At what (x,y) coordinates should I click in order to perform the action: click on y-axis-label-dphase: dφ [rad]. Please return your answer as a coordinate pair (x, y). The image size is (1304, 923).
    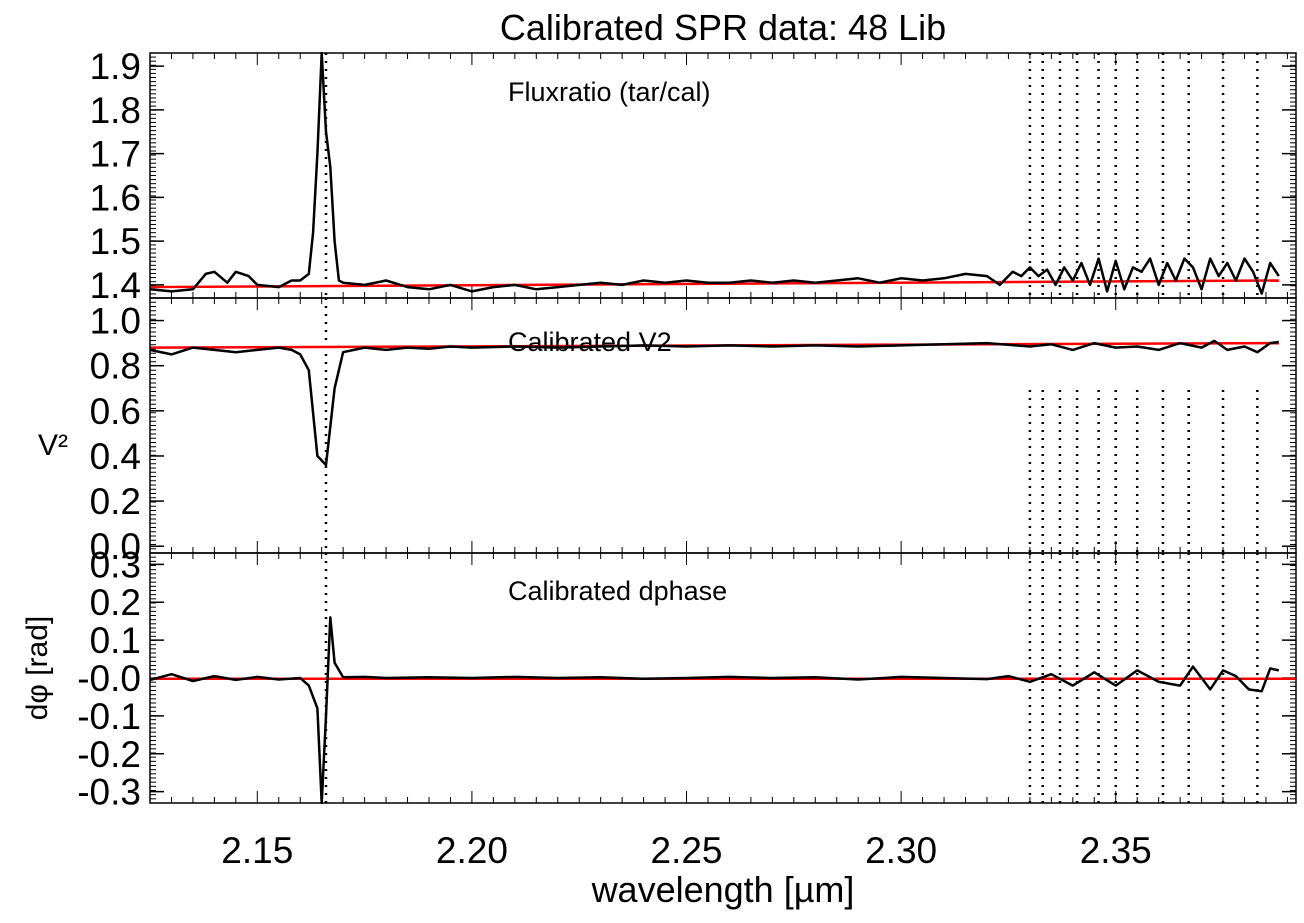
    Looking at the image, I should click on (37, 668).